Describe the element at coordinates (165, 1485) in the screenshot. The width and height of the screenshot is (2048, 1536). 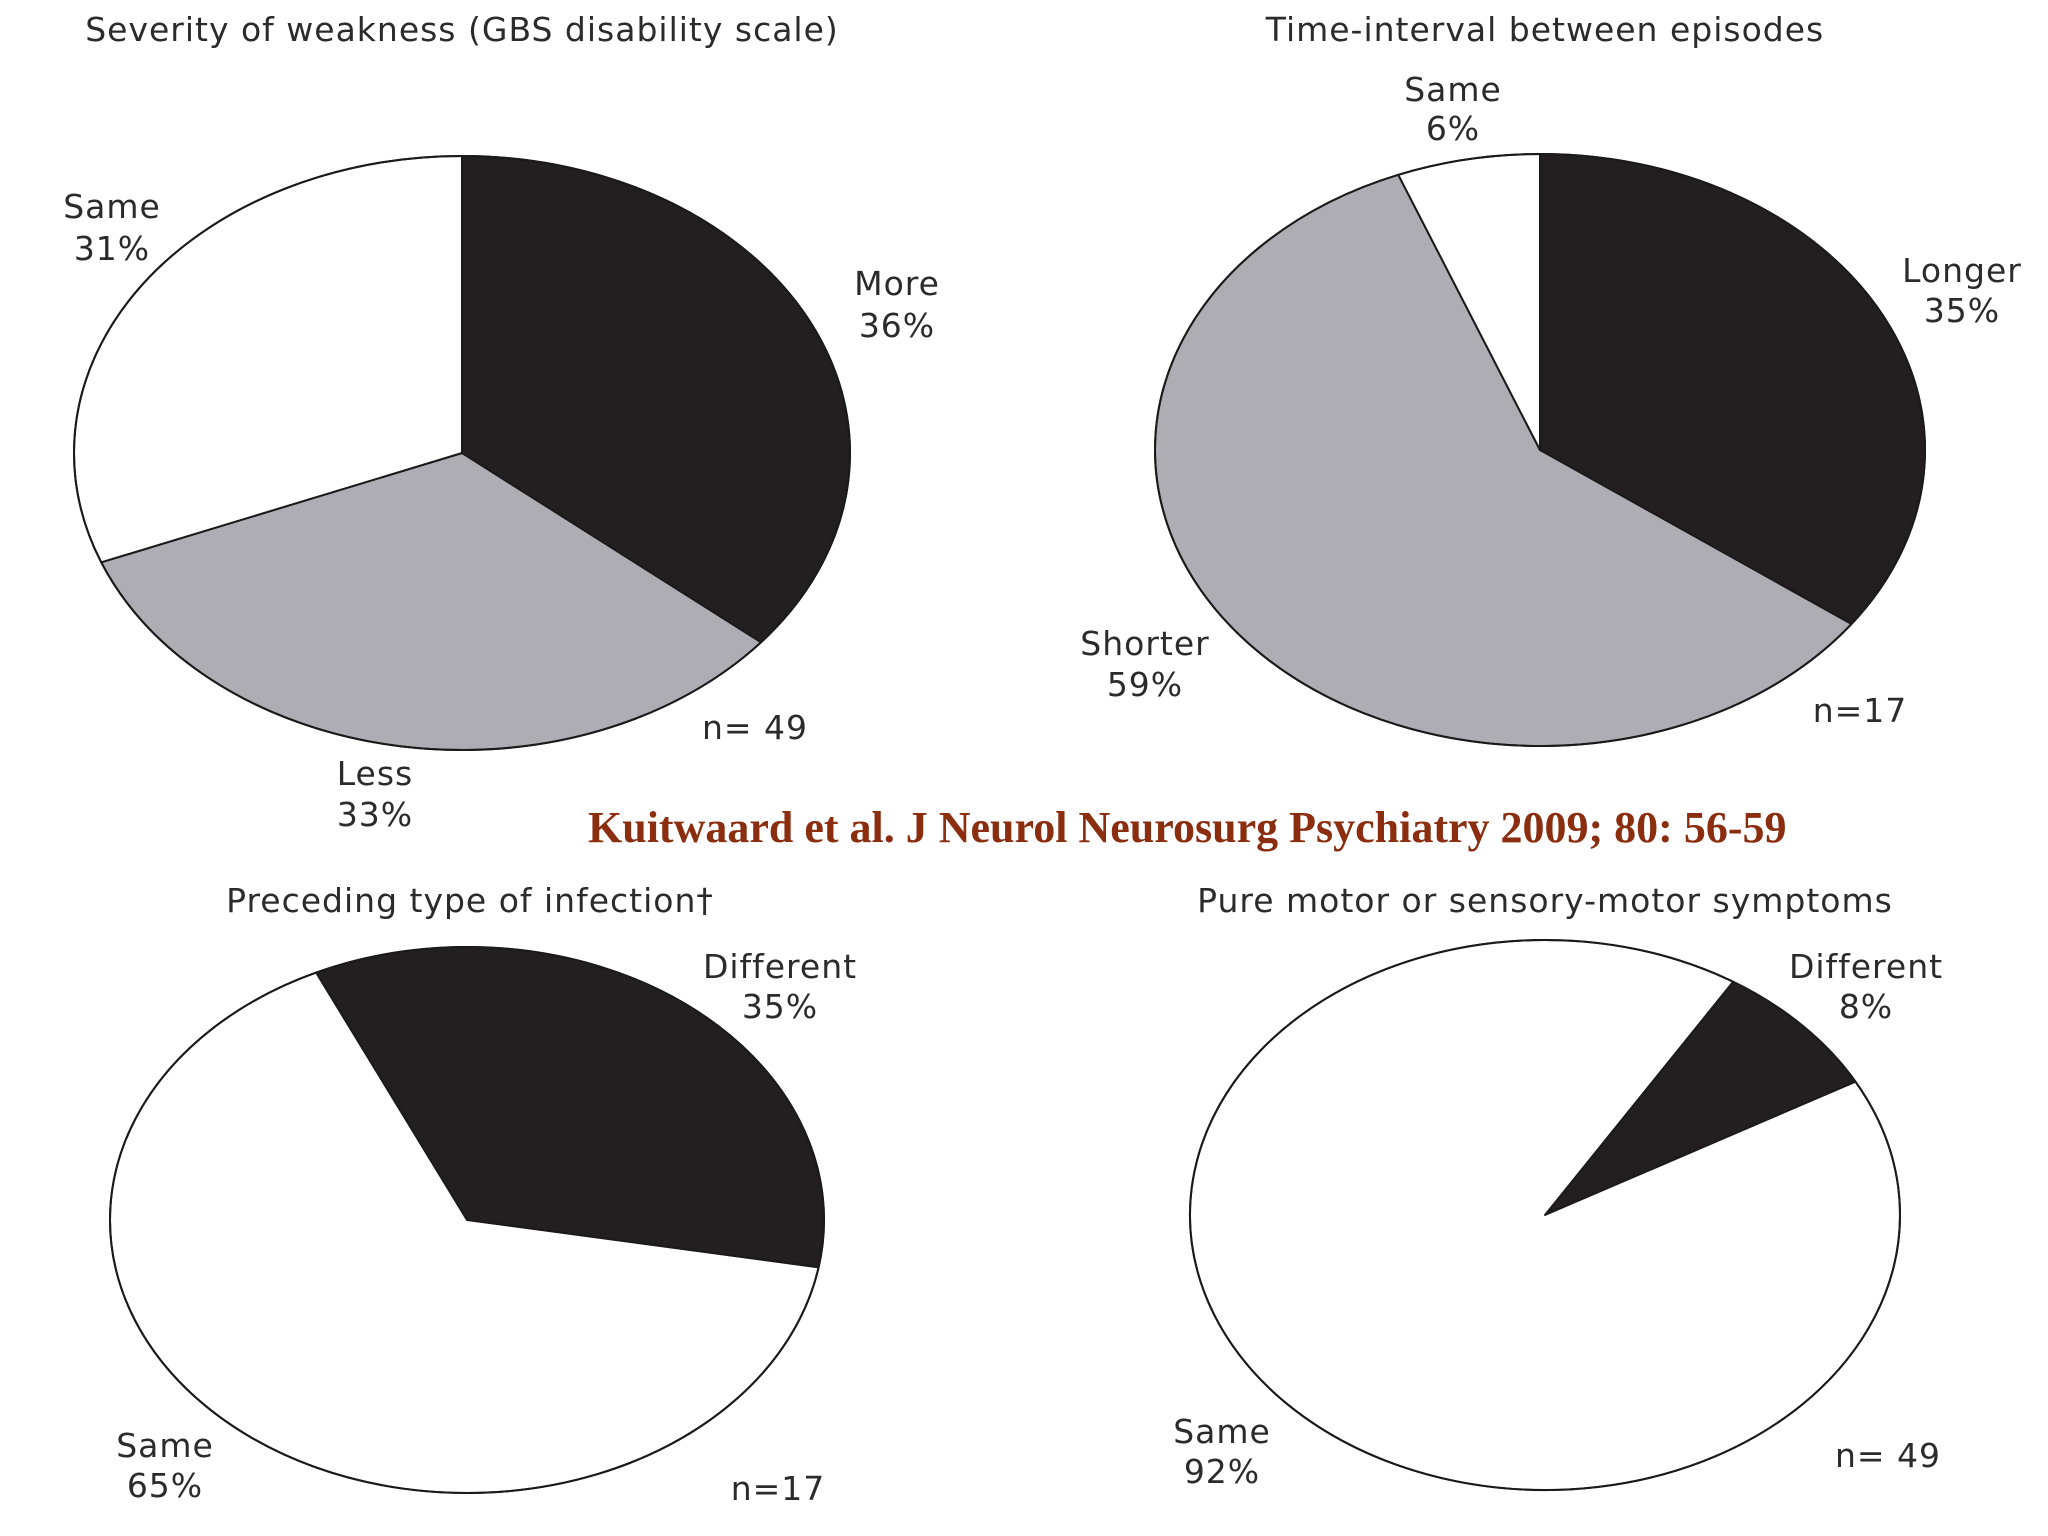
I see `slice-percent-same: 65%` at that location.